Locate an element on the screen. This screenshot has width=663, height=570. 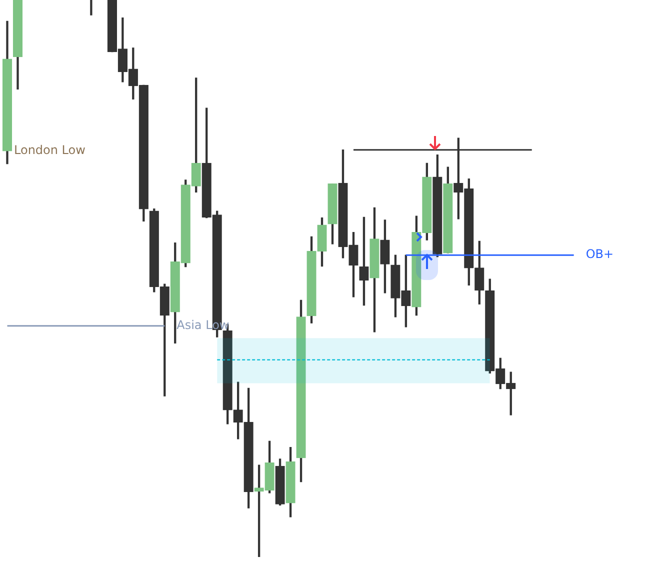
series-label: Asia Low is located at coordinates (203, 325).